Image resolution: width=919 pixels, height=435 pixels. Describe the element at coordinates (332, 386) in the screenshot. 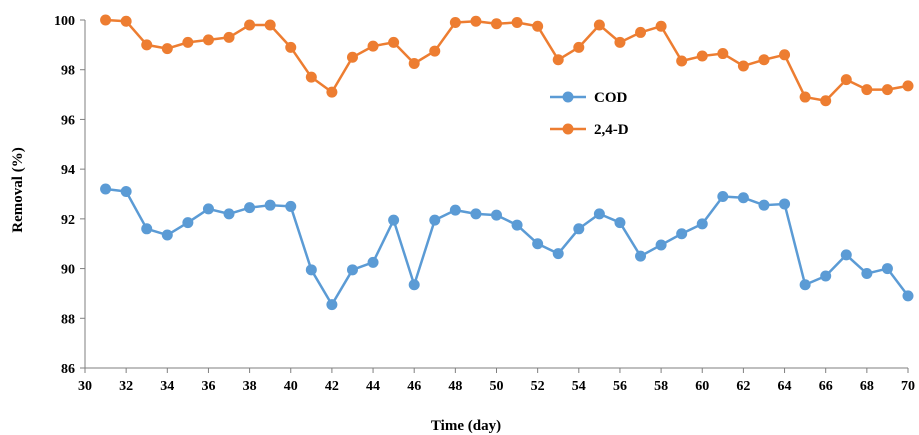

I see `x-tick-label: 42` at that location.